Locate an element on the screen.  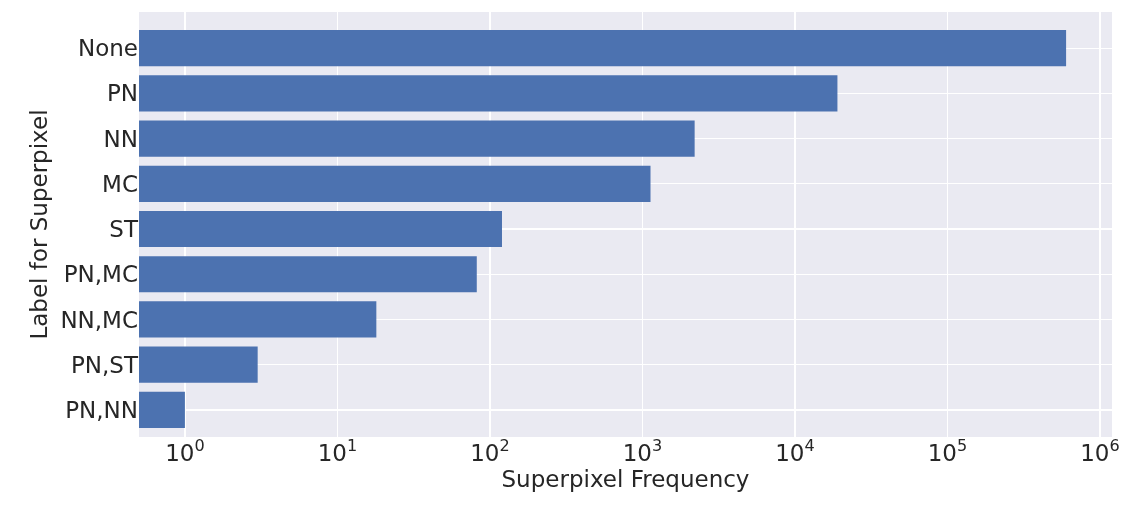
x-tick-label: 10$^{2}$ is located at coordinates (490, 451).